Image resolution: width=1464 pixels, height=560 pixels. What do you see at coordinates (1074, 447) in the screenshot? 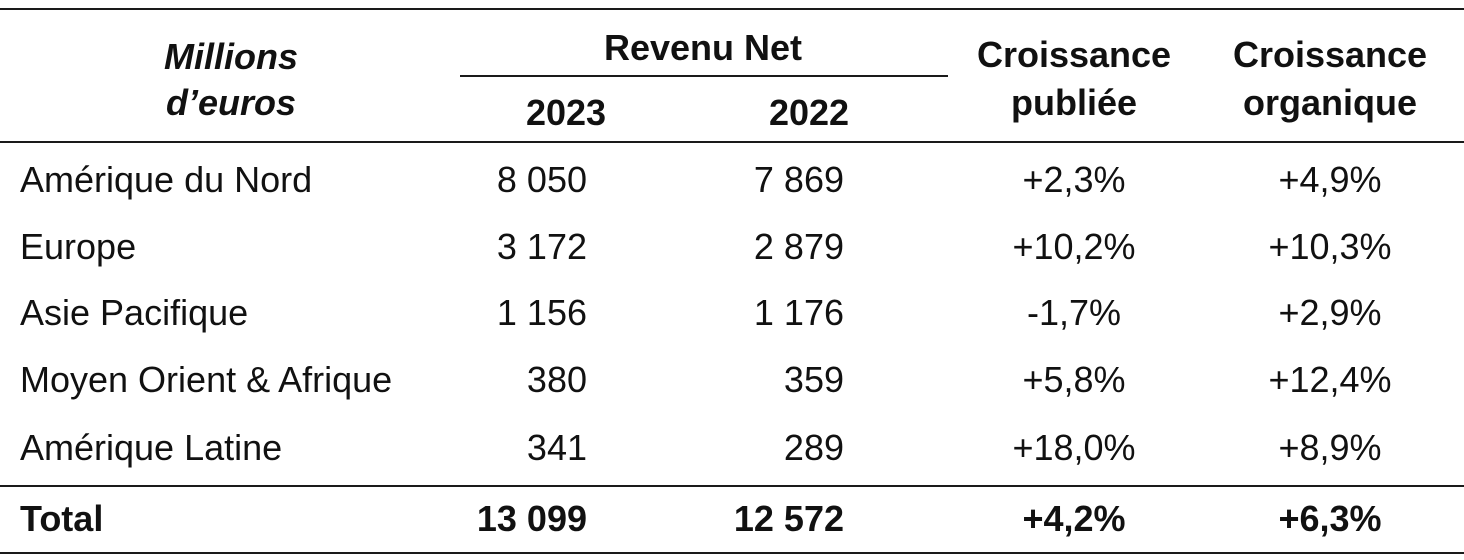
I see `reported-growth-cell: +18,0%` at bounding box center [1074, 447].